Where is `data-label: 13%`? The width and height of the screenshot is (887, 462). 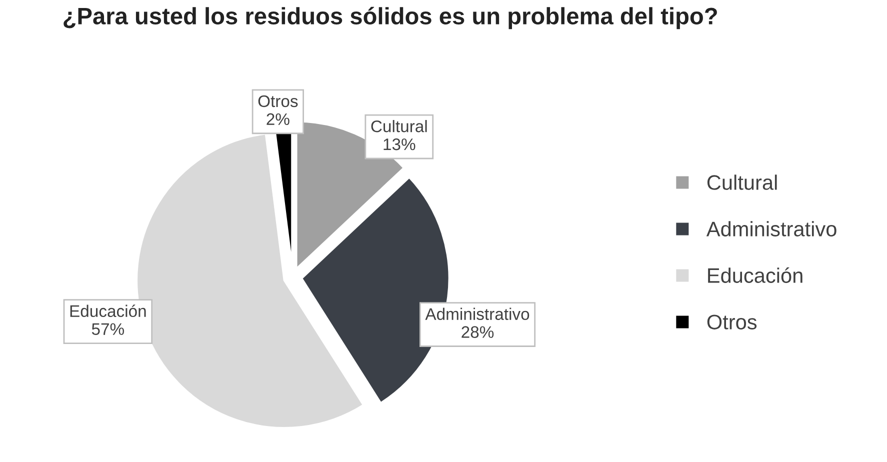 data-label: 13% is located at coordinates (400, 144).